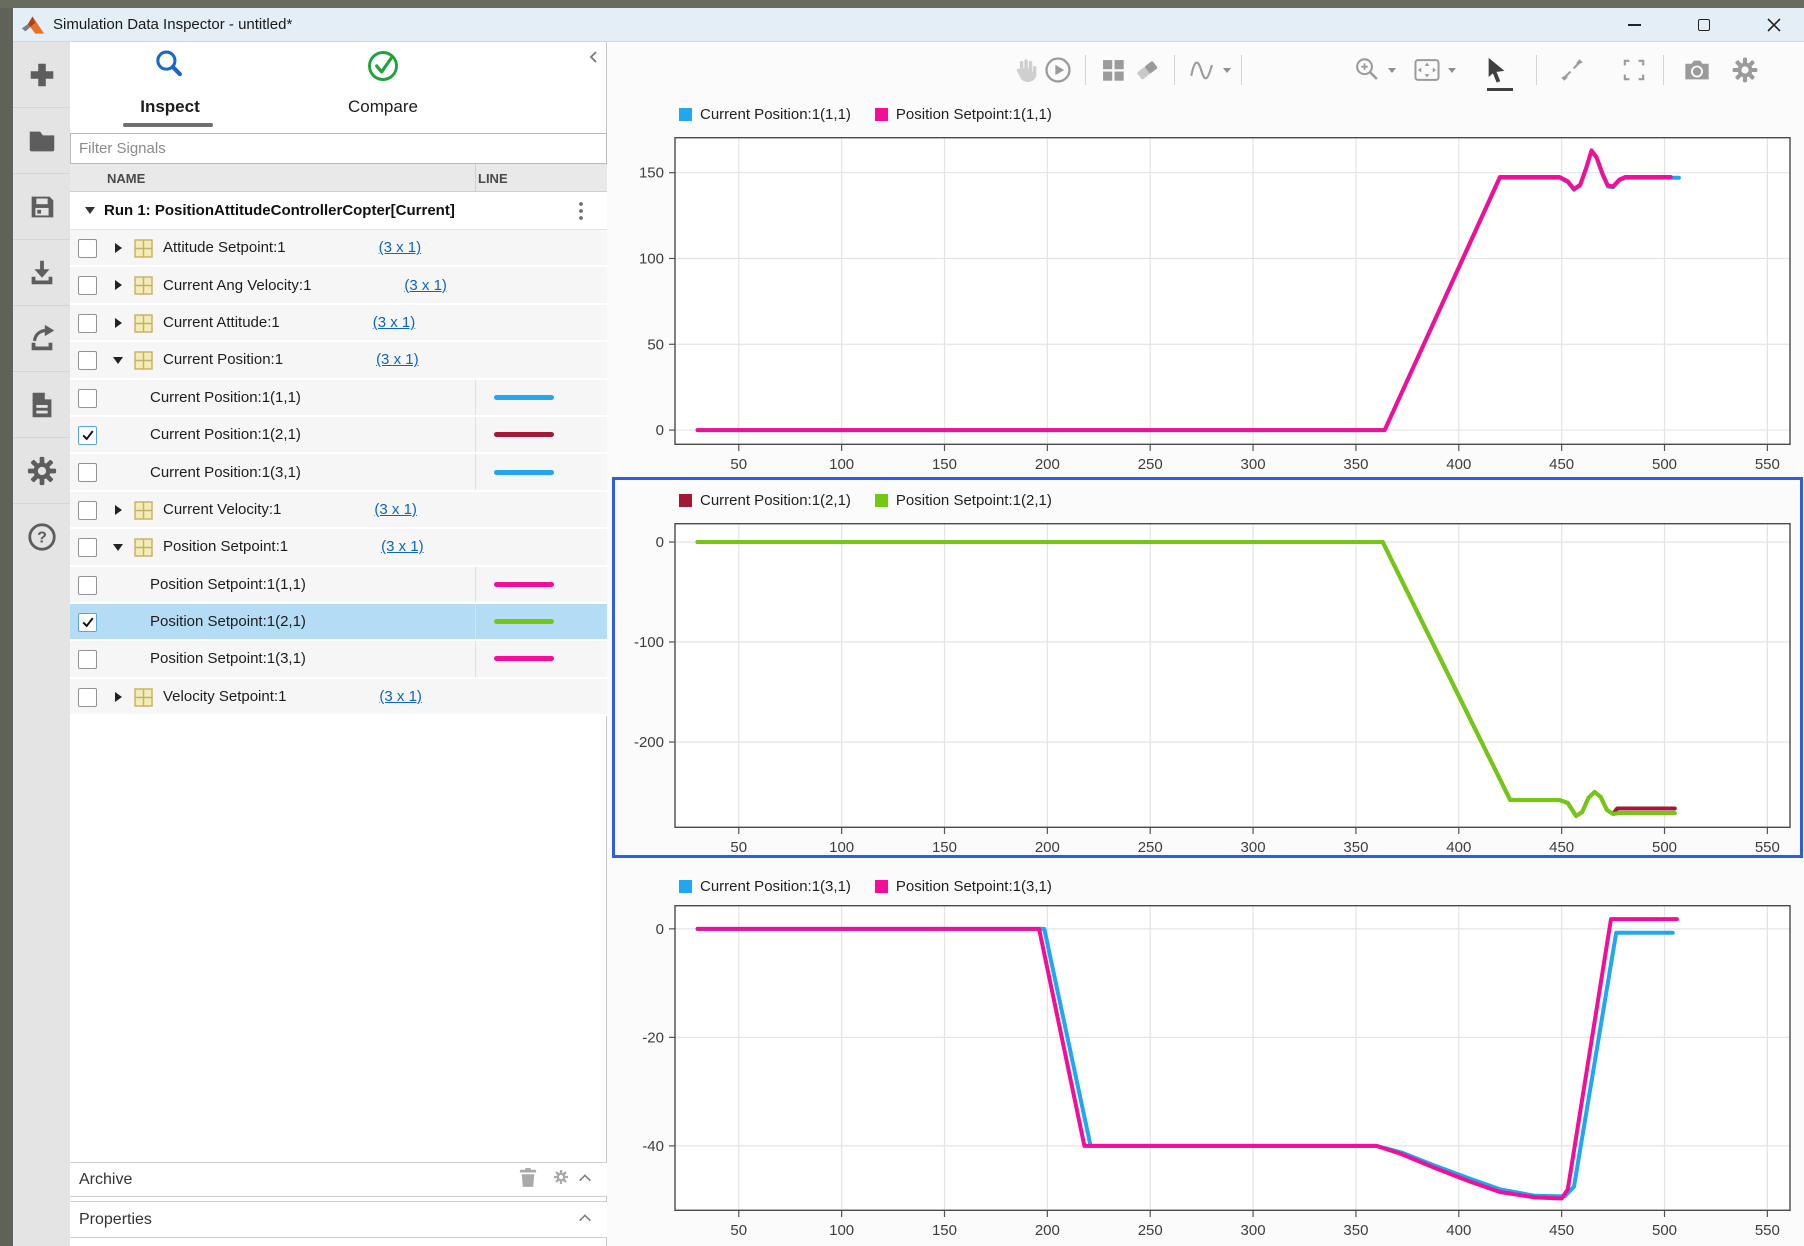 The width and height of the screenshot is (1804, 1246). Describe the element at coordinates (41, 405) in the screenshot. I see `create-report-button` at that location.